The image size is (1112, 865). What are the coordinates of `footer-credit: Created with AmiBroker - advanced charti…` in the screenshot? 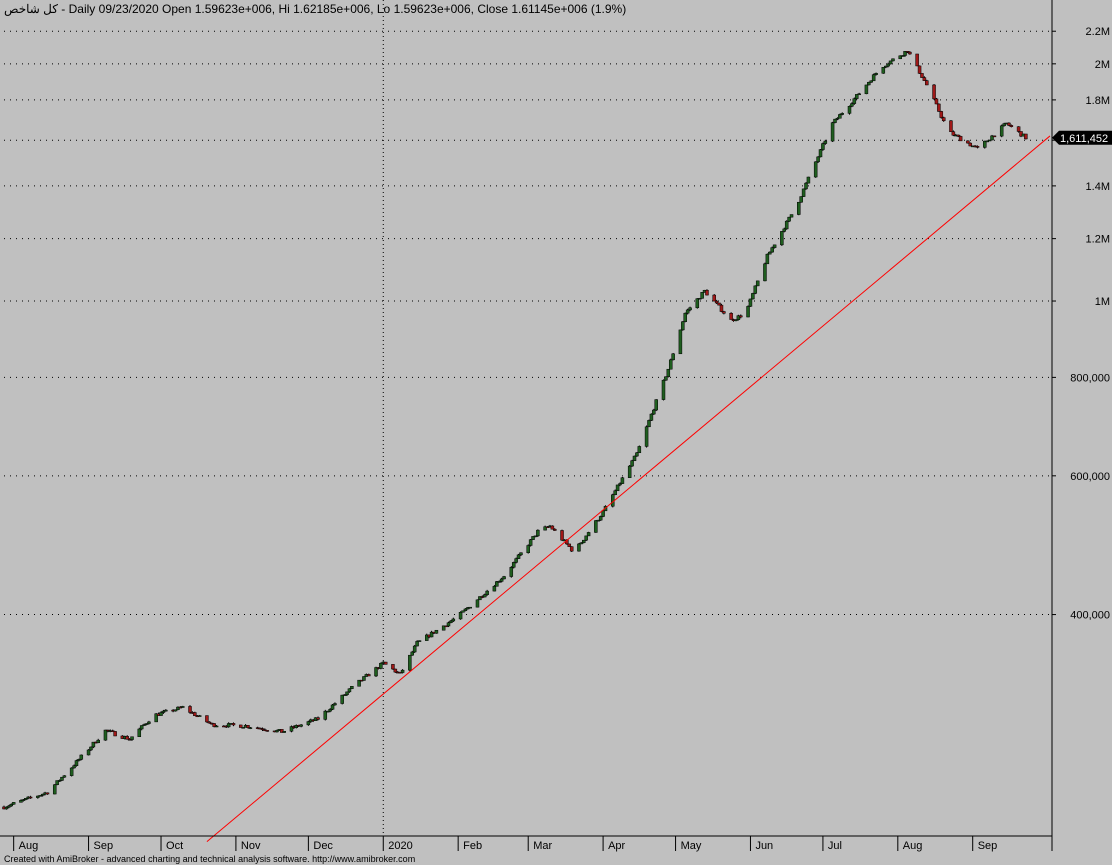 It's located at (209, 859).